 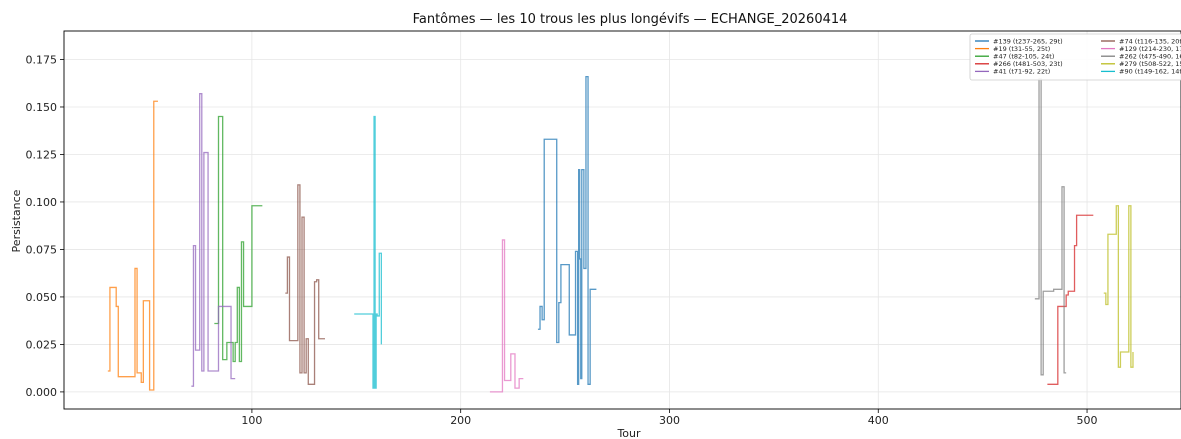 I want to click on x-tick-label: 400, so click(x=878, y=420).